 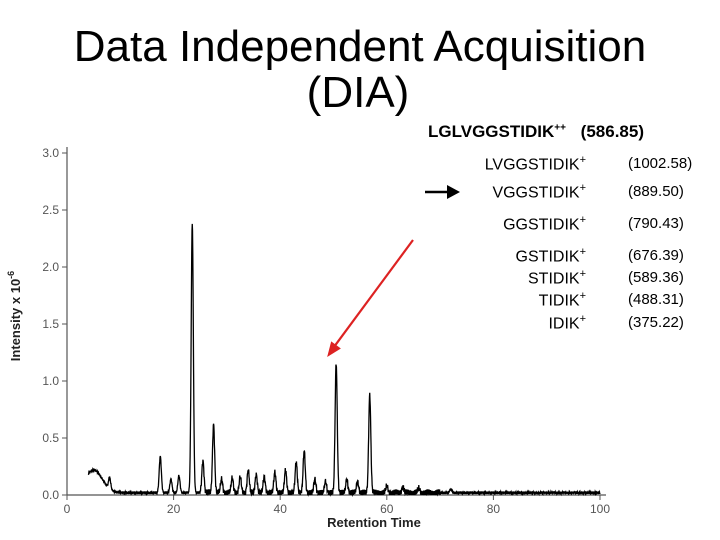 What do you see at coordinates (560, 128) in the screenshot?
I see `precursor-charge: ++` at bounding box center [560, 128].